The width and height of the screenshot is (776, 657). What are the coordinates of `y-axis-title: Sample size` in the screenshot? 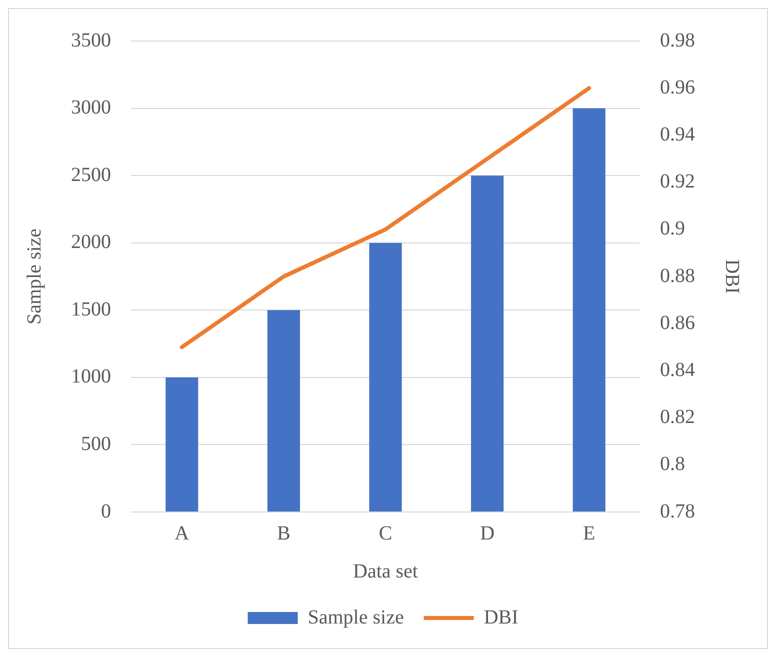 It's located at (34, 276).